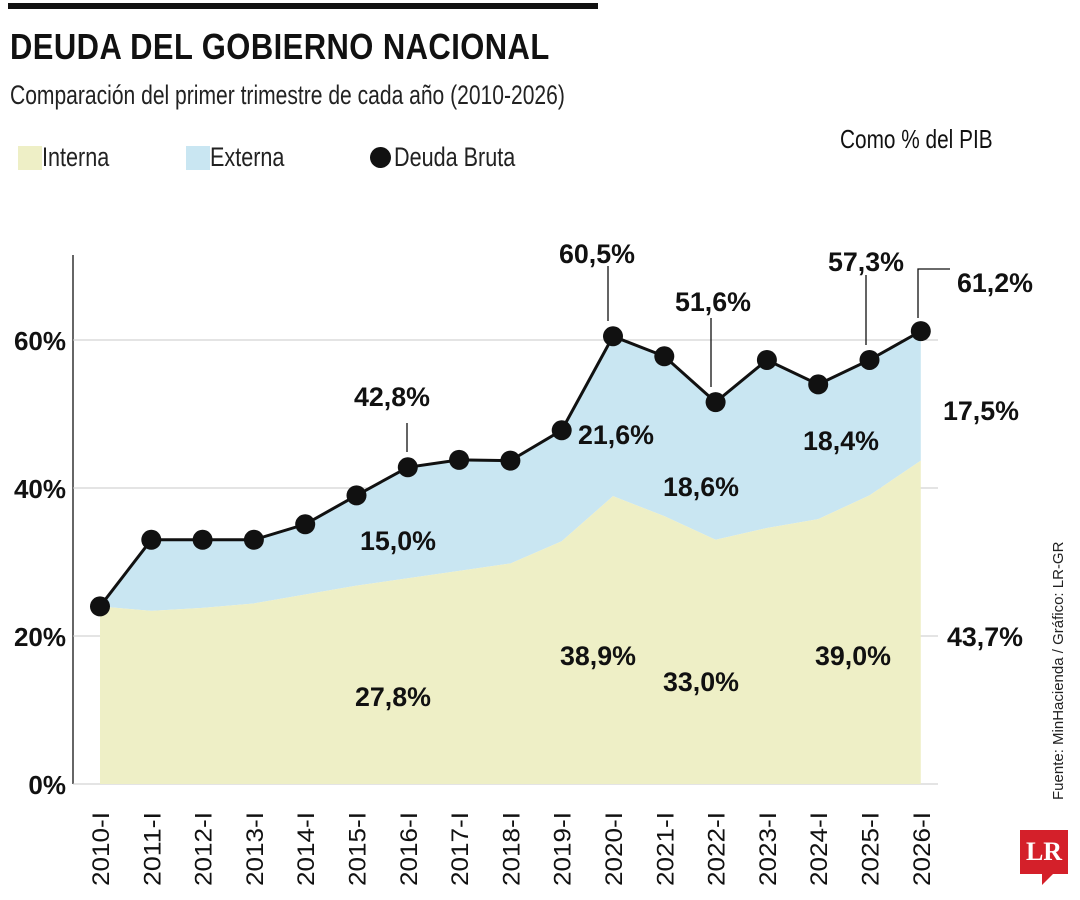  Describe the element at coordinates (380, 157) in the screenshot. I see `legend-dot-deuda-bruta` at that location.